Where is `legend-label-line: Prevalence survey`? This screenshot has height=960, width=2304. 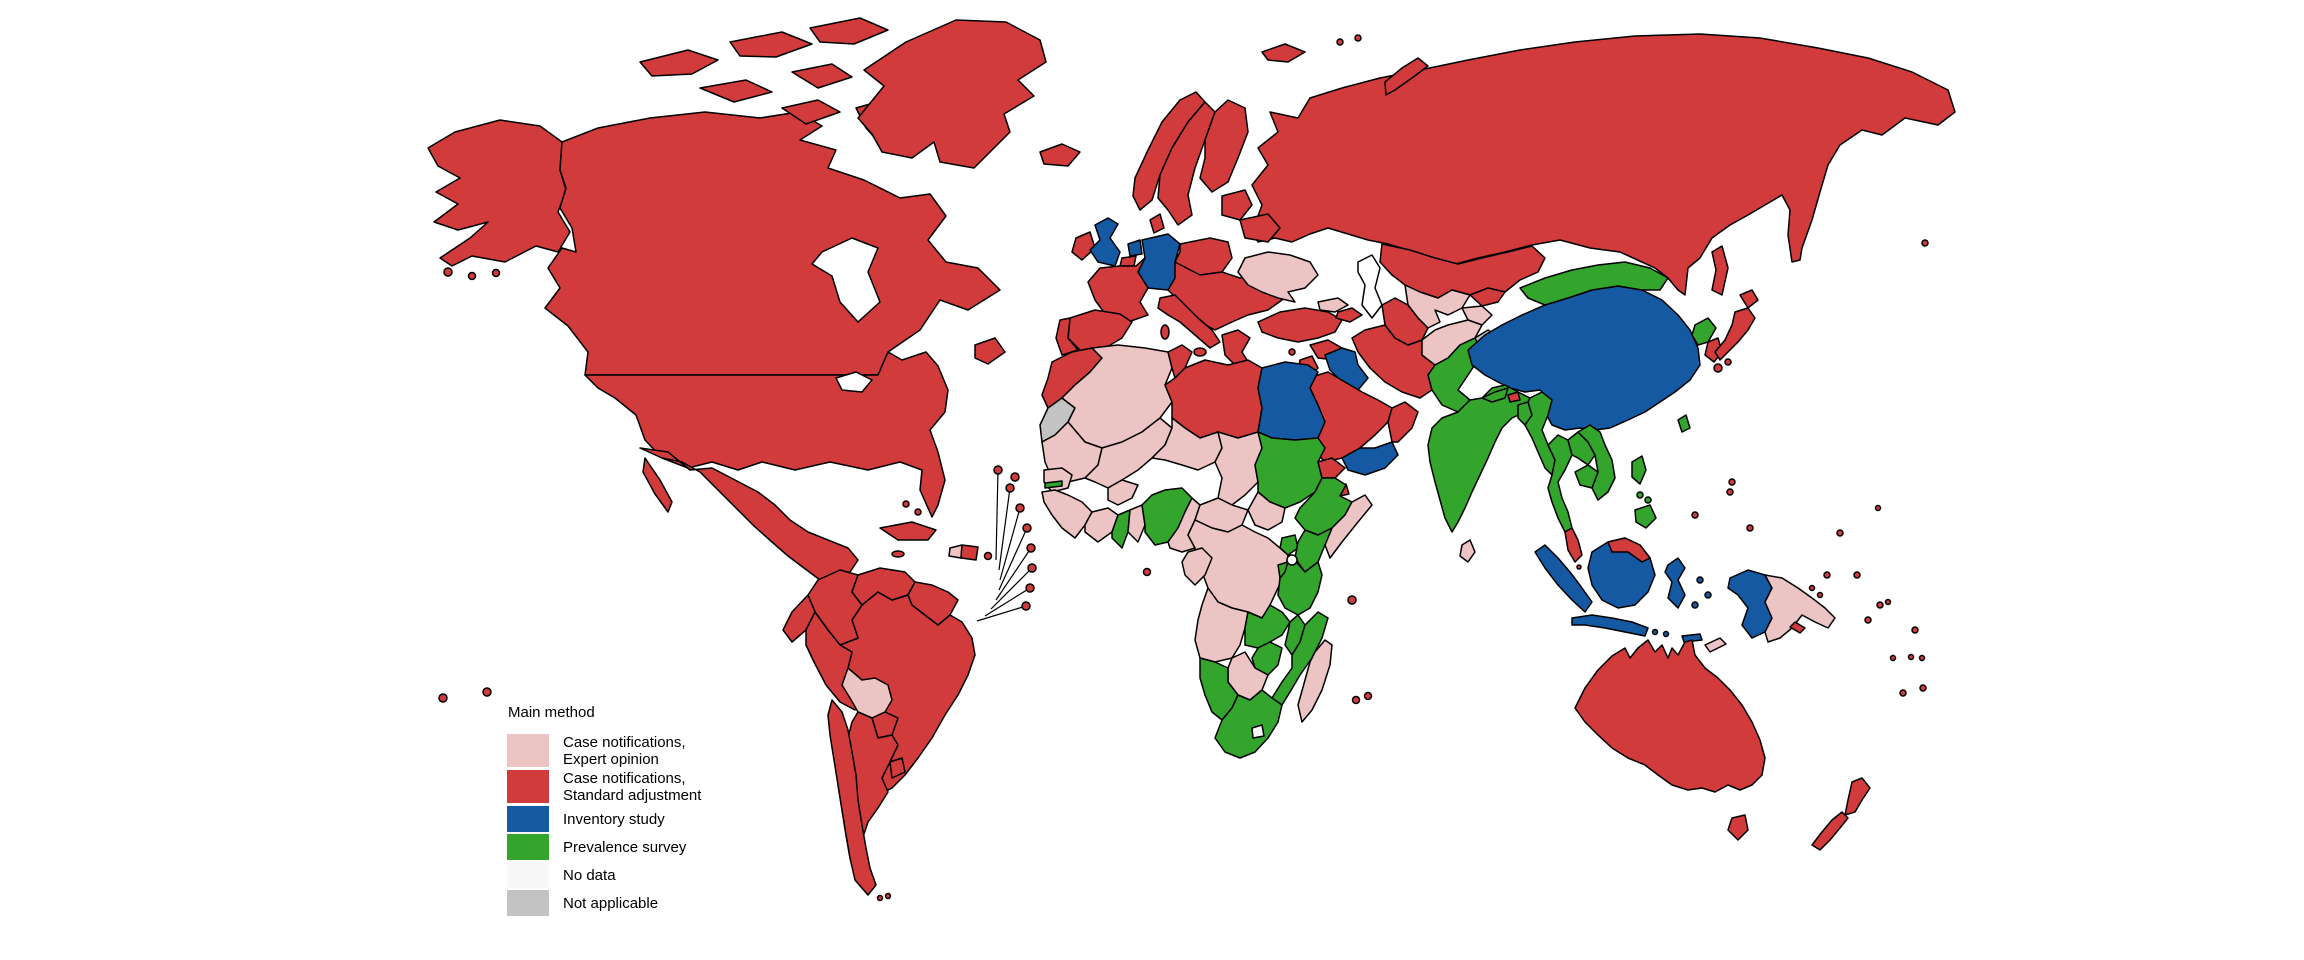
legend-label-line: Prevalence survey is located at coordinates (625, 847).